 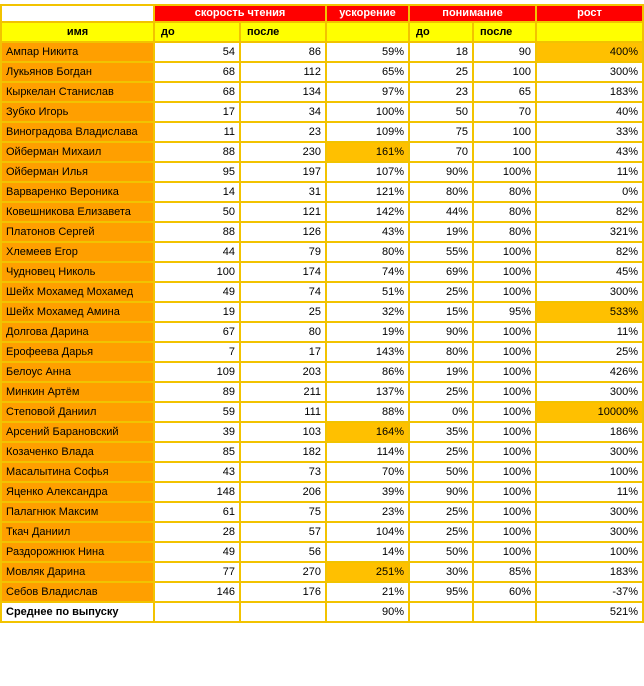 I want to click on table-row: Чудновец Николь 100 174 74% 69% 100% 45%, so click(x=322, y=272).